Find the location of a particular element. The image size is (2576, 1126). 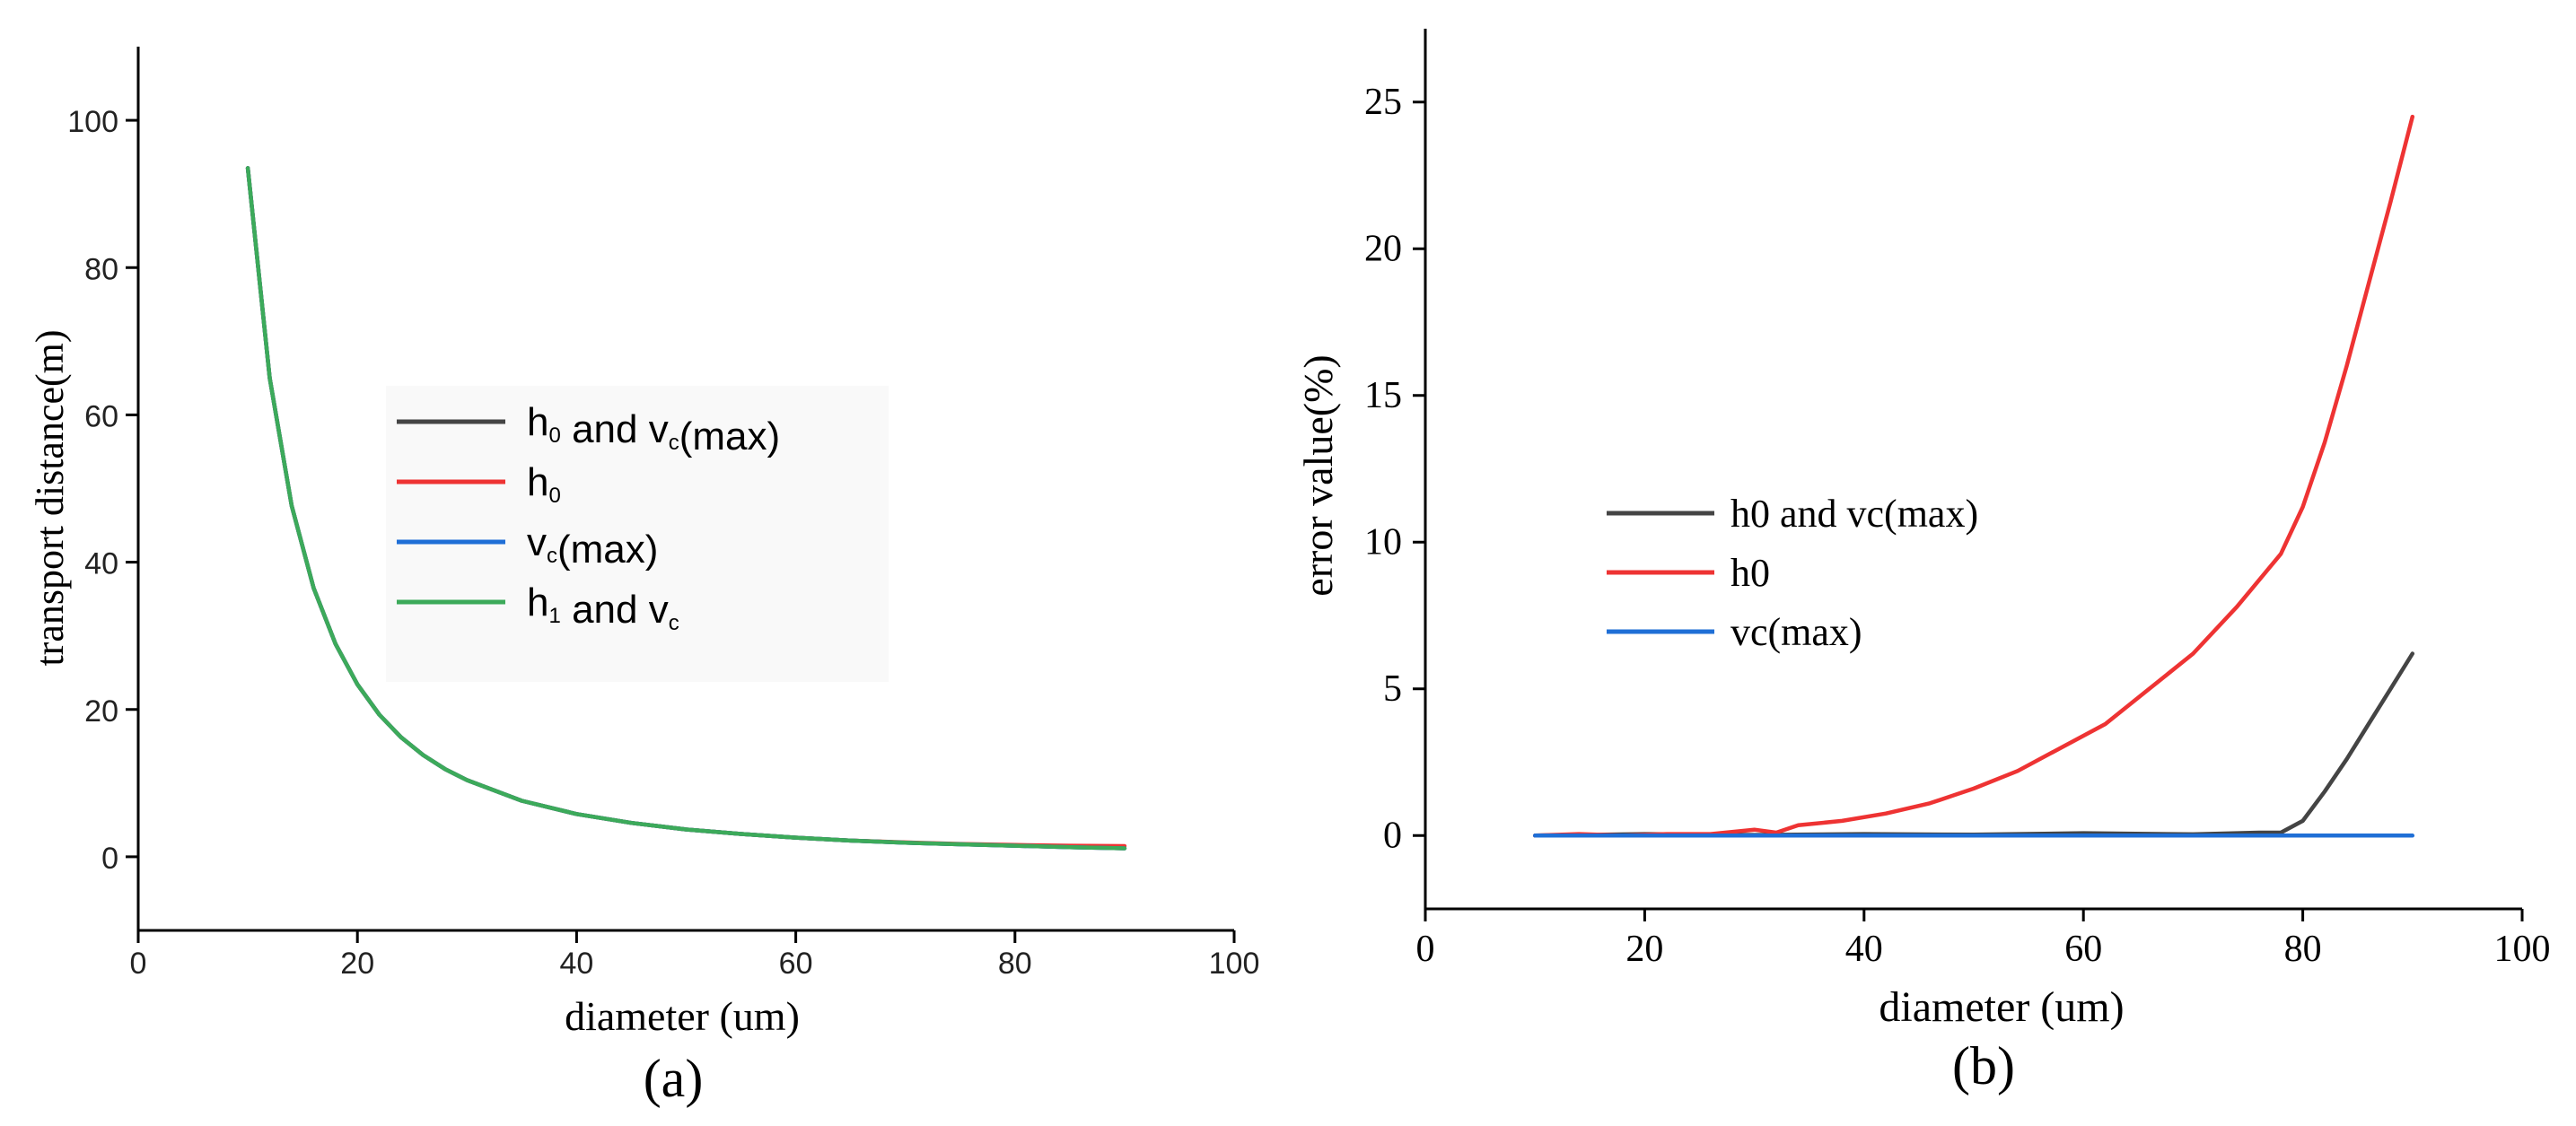

chart-a-legend-label: h1 and vc is located at coordinates (603, 607).